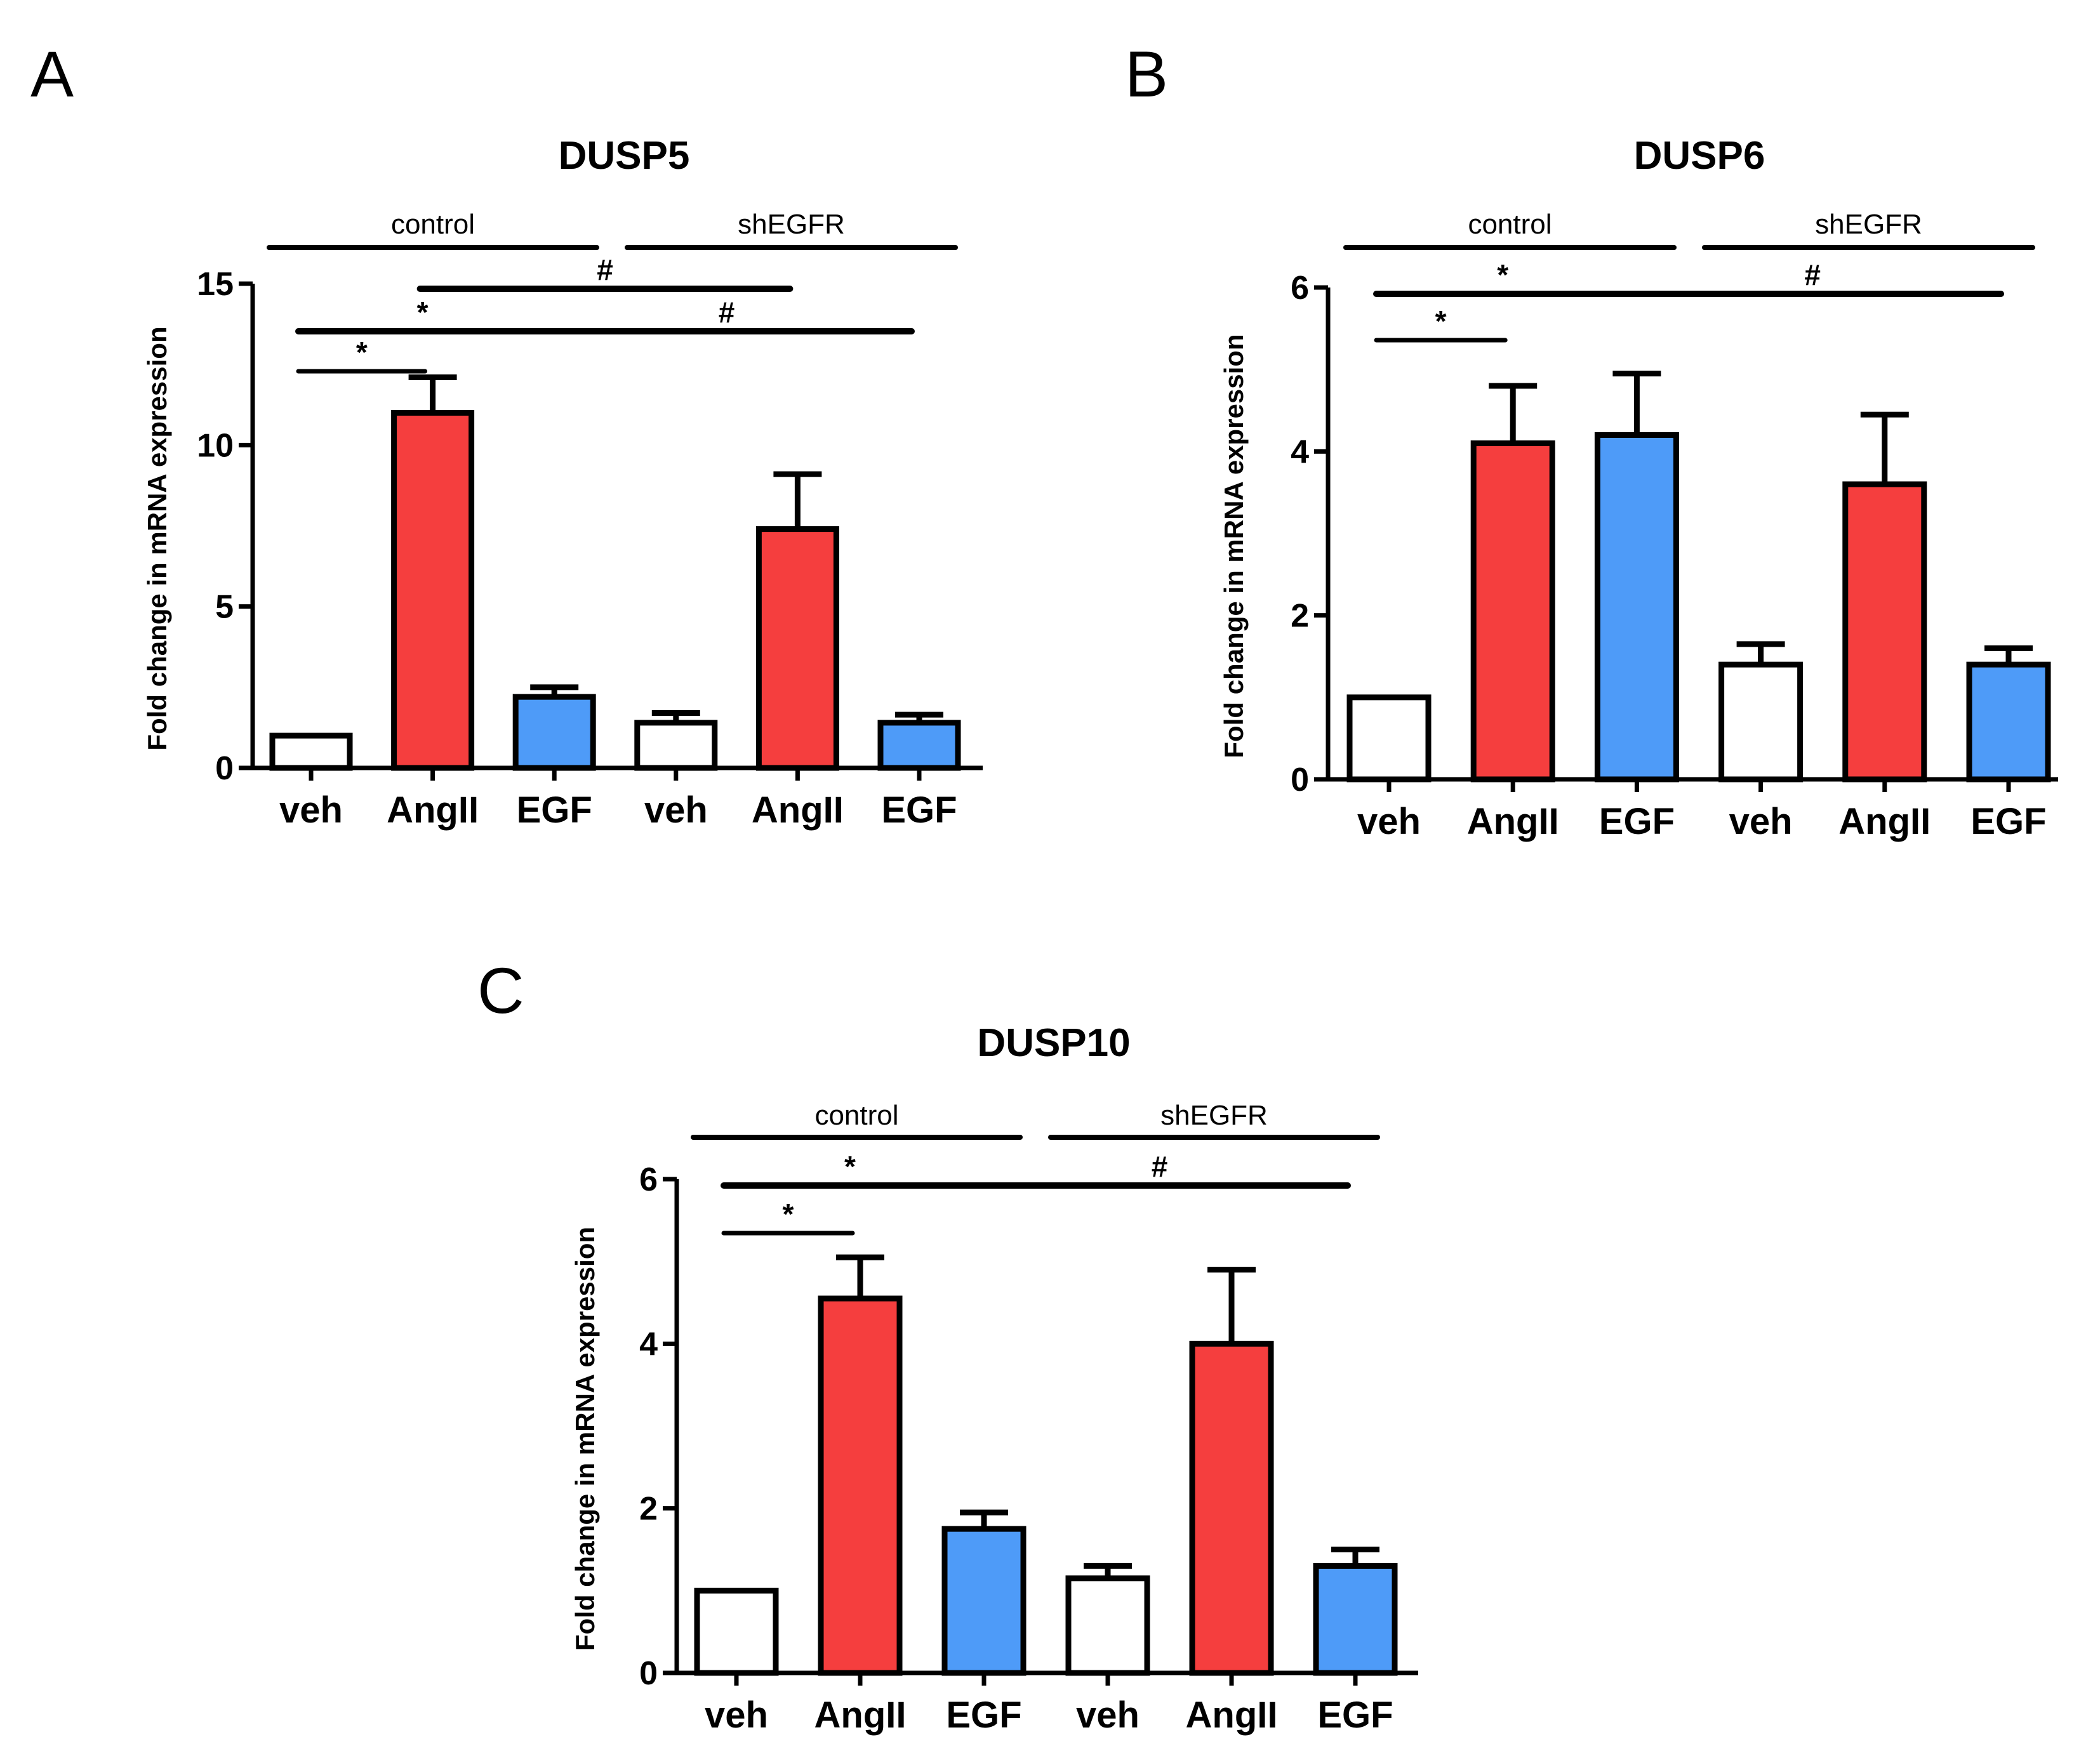  I want to click on y-tick-label: 15, so click(215, 284).